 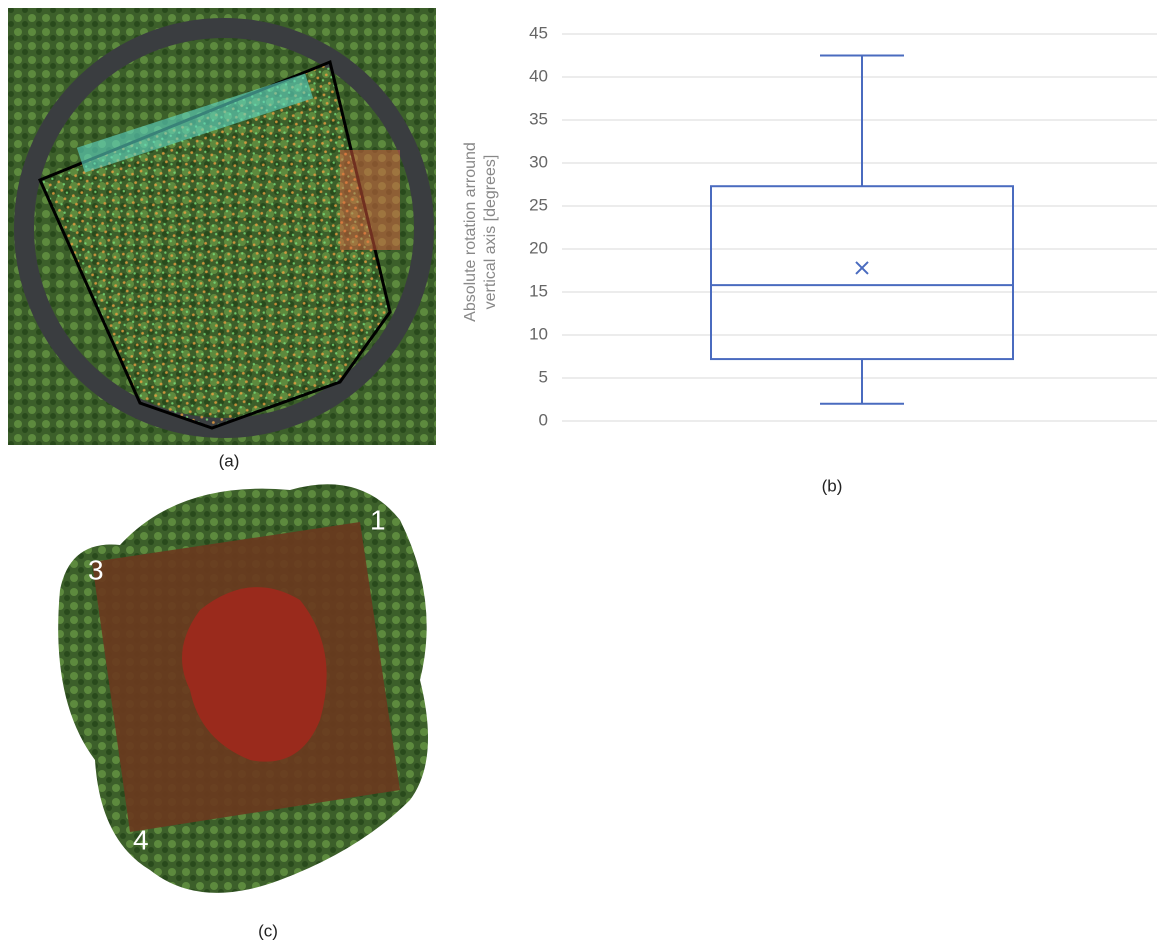 I want to click on box, so click(x=862, y=273).